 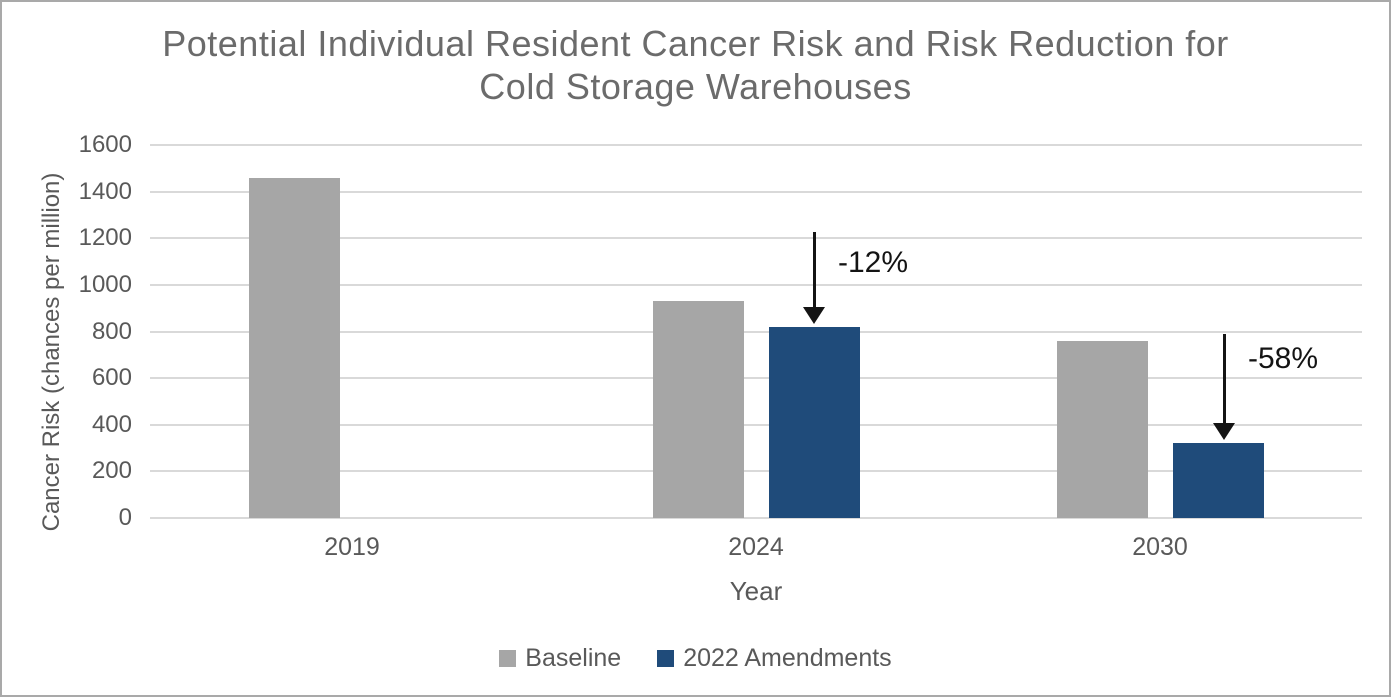 I want to click on chart-title-line-2: Cold Storage Warehouses, so click(x=695, y=86).